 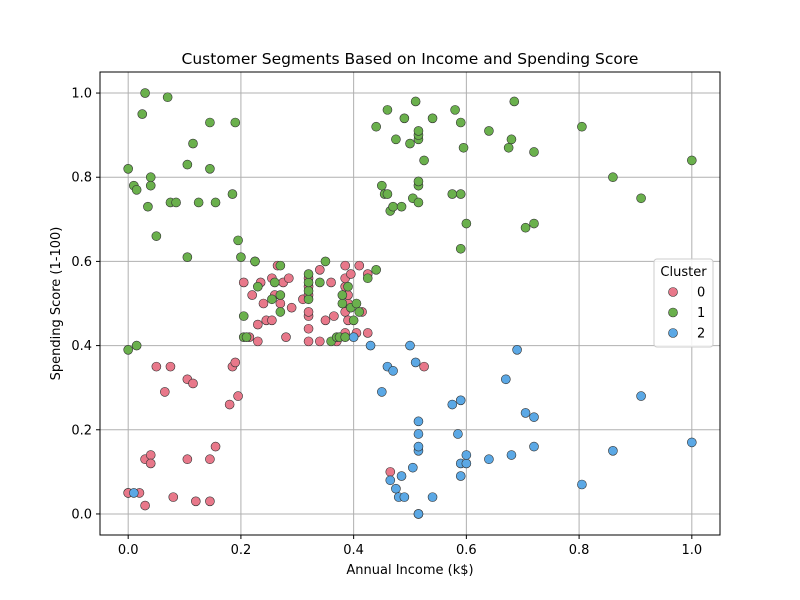 What do you see at coordinates (81, 346) in the screenshot?
I see `y-tick-label: 0.4` at bounding box center [81, 346].